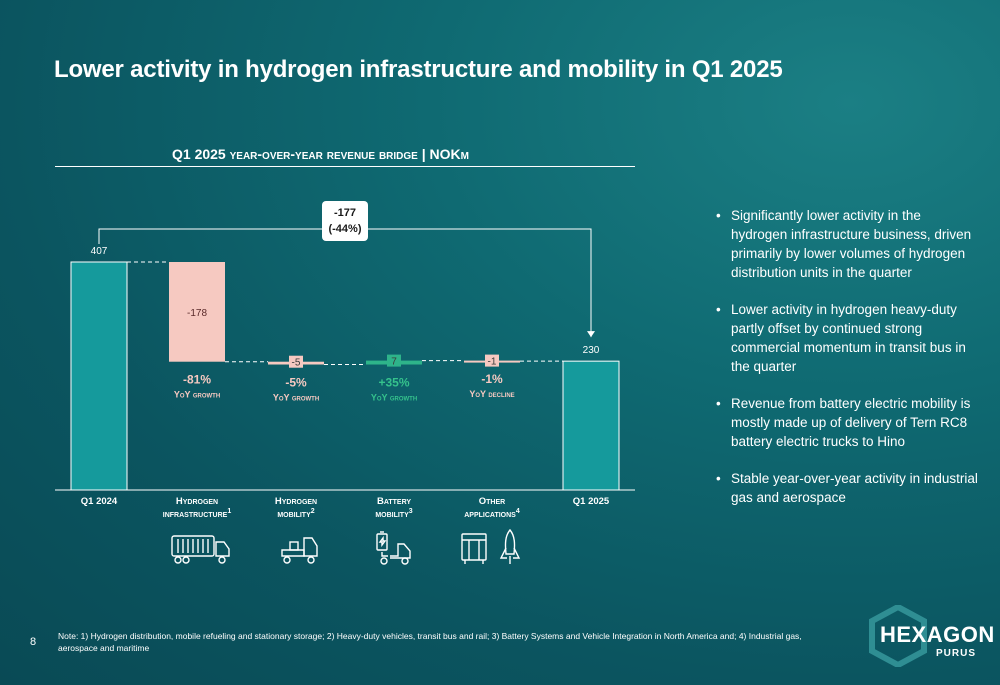 This screenshot has width=1000, height=685. I want to click on total-change-arrowhead, so click(591, 334).